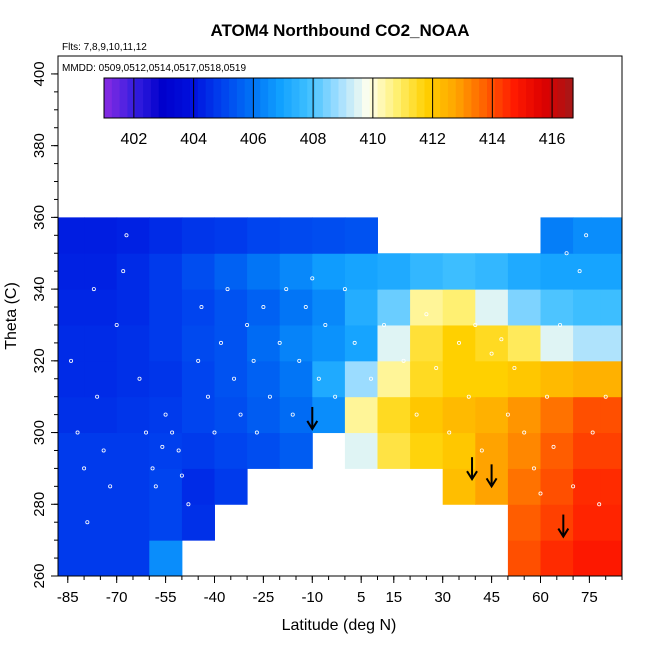 This screenshot has height=650, width=650. Describe the element at coordinates (117, 597) in the screenshot. I see `x-tick-label: -70` at that location.